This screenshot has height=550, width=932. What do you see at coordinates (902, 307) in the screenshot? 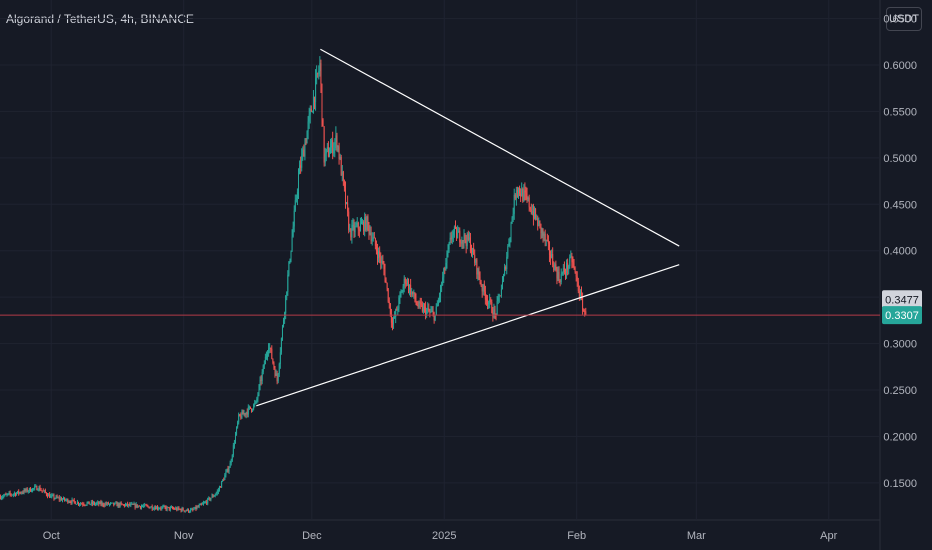
I see `price-badges: 0.3477 0.3307` at bounding box center [902, 307].